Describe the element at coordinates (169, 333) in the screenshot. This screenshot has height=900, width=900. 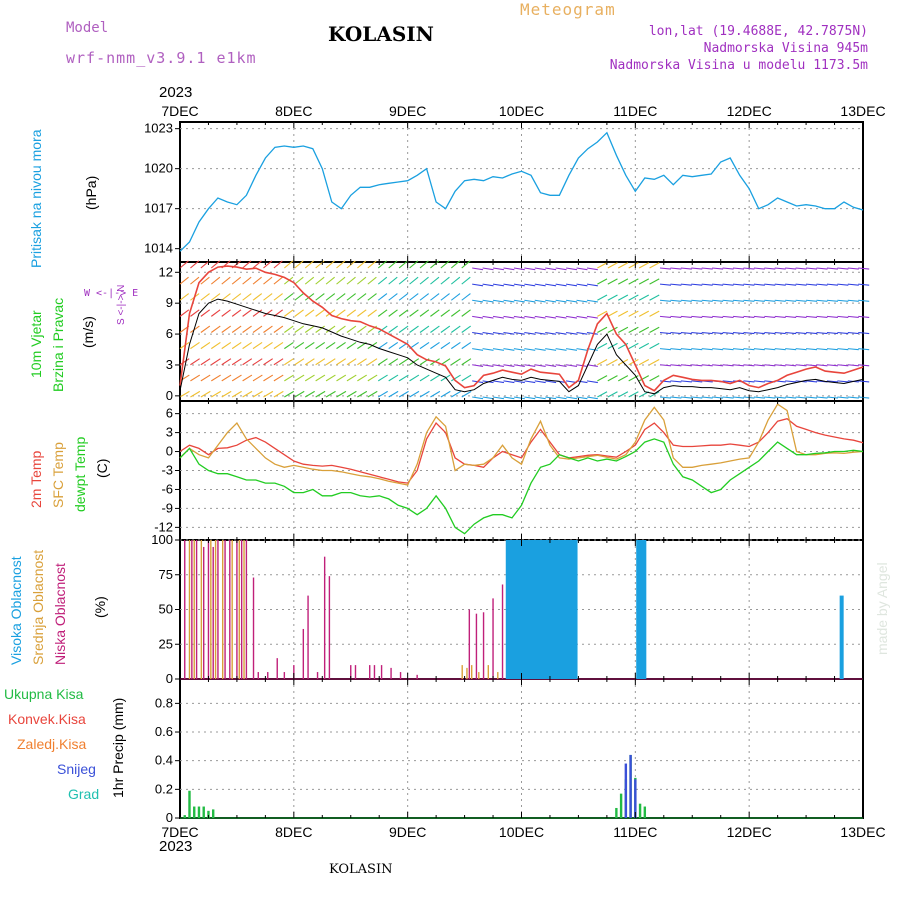
I see `wind-ytick-label: 6` at that location.